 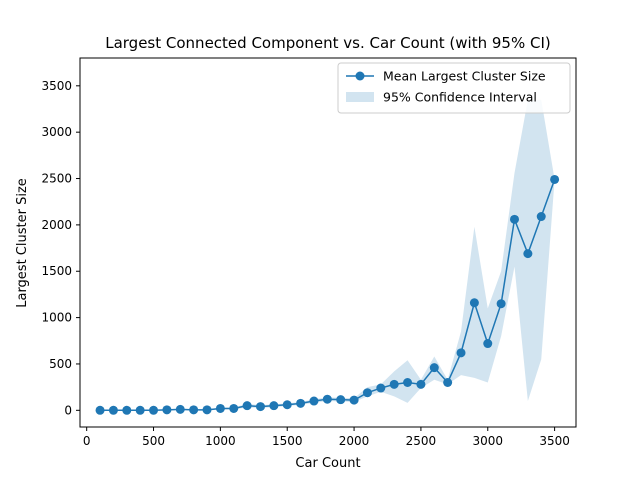 I want to click on data-point-1900, so click(x=341, y=400).